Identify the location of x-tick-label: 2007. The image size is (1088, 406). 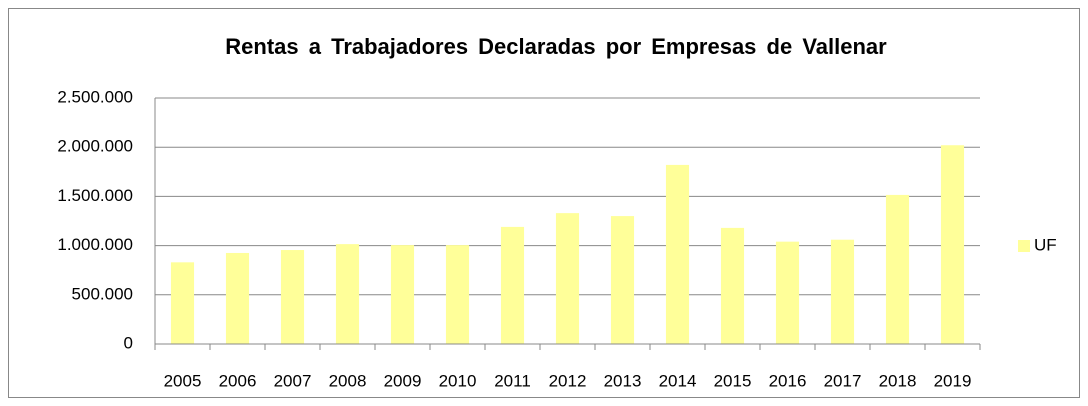
(293, 380).